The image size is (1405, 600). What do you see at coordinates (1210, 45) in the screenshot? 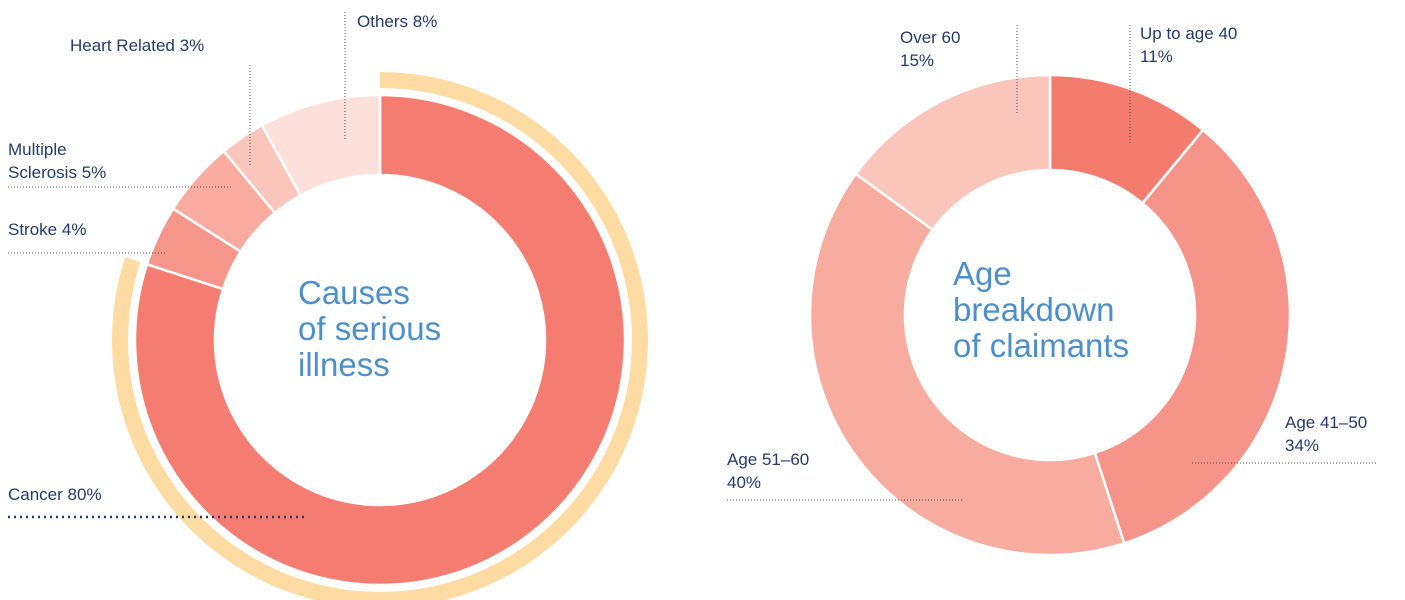
I see `data-label: Up to age 40 11%` at bounding box center [1210, 45].